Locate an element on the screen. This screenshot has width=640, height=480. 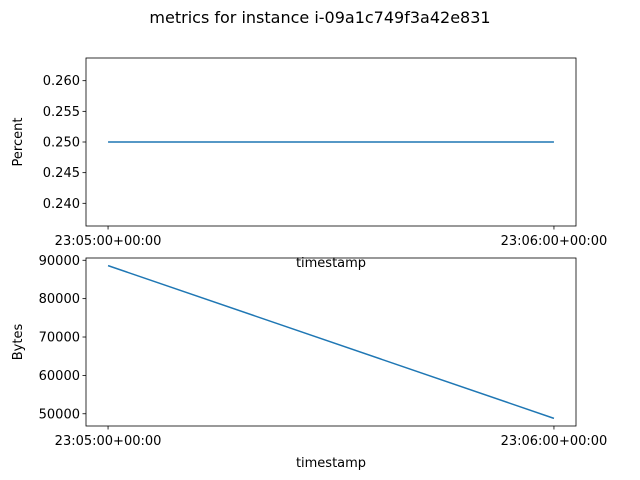
figure-title: metrics for instance i-09a1c749f3a42e831 is located at coordinates (319, 17).